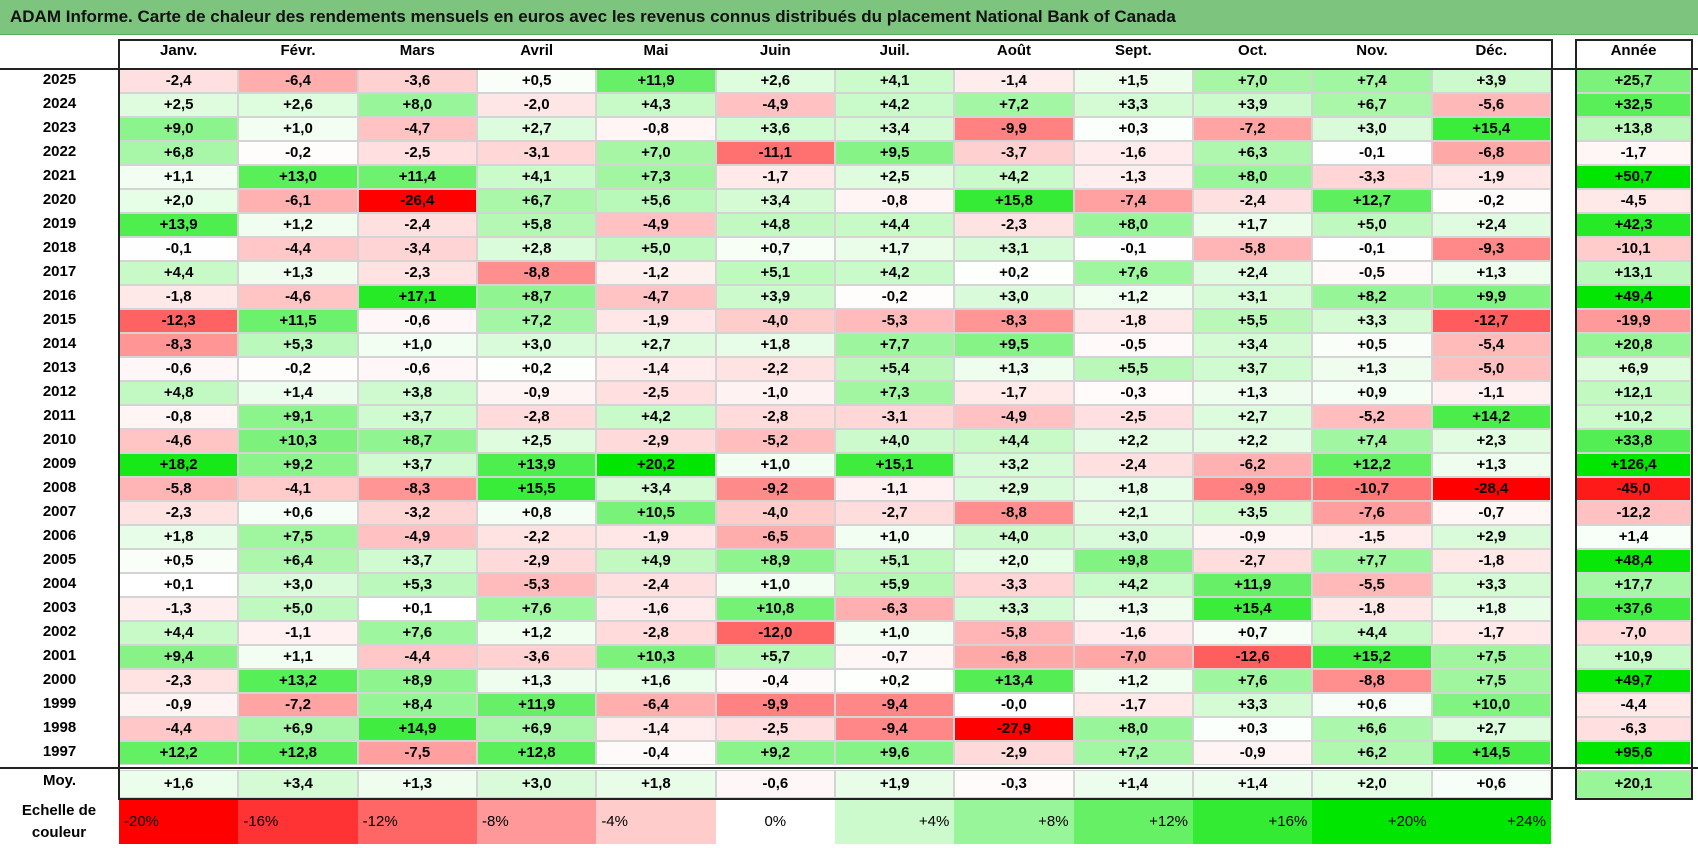 Image resolution: width=1698 pixels, height=848 pixels. What do you see at coordinates (849, 768) in the screenshot?
I see `average-rule` at bounding box center [849, 768].